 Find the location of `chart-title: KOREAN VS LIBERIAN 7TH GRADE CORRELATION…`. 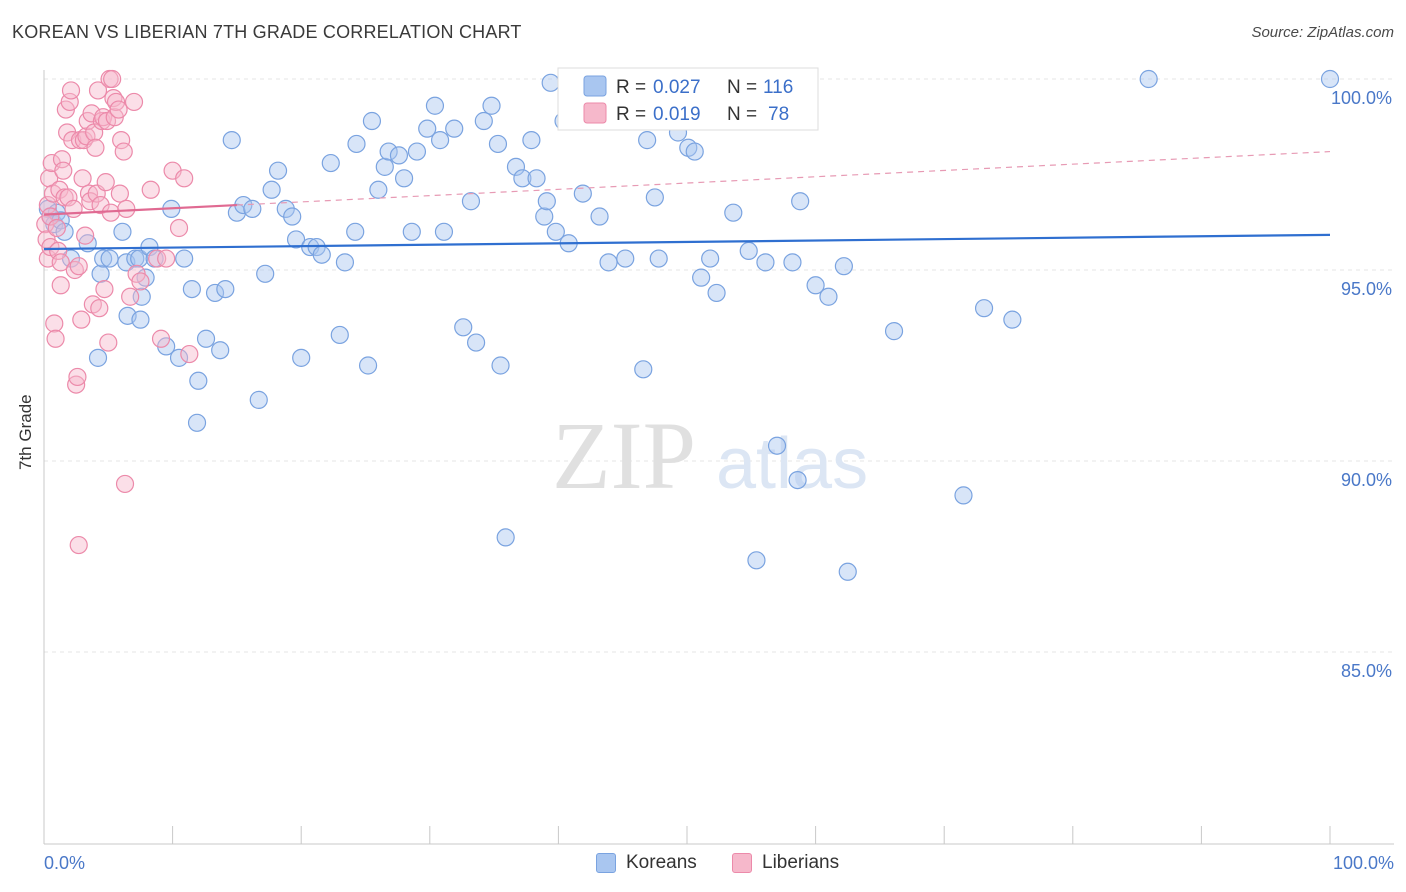

chart-title: KOREAN VS LIBERIAN 7TH GRADE CORRELATION… is located at coordinates (267, 32).